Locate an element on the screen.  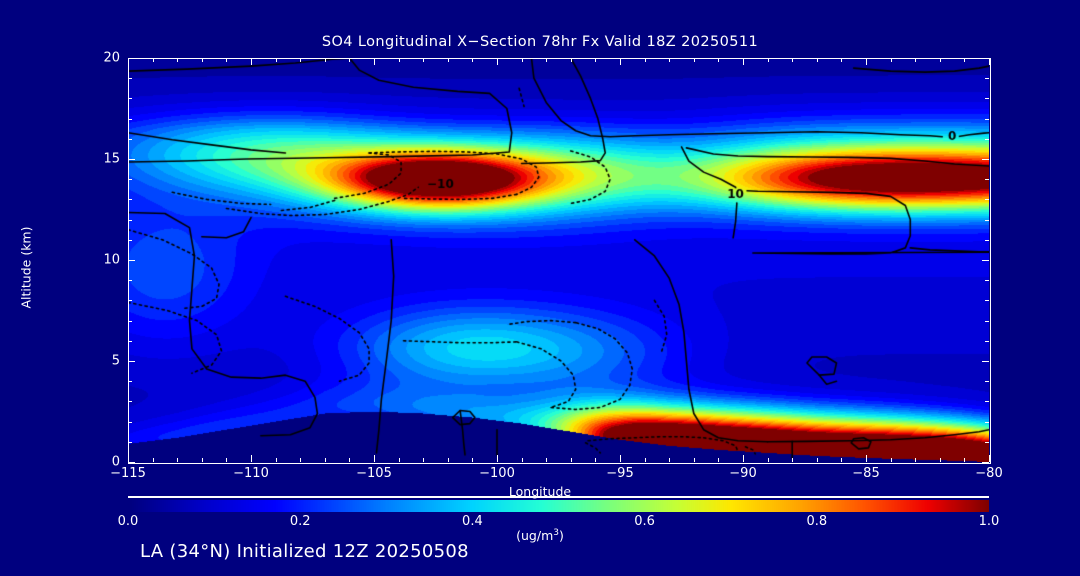
y-axis-tick-label: 5 is located at coordinates (115, 361).